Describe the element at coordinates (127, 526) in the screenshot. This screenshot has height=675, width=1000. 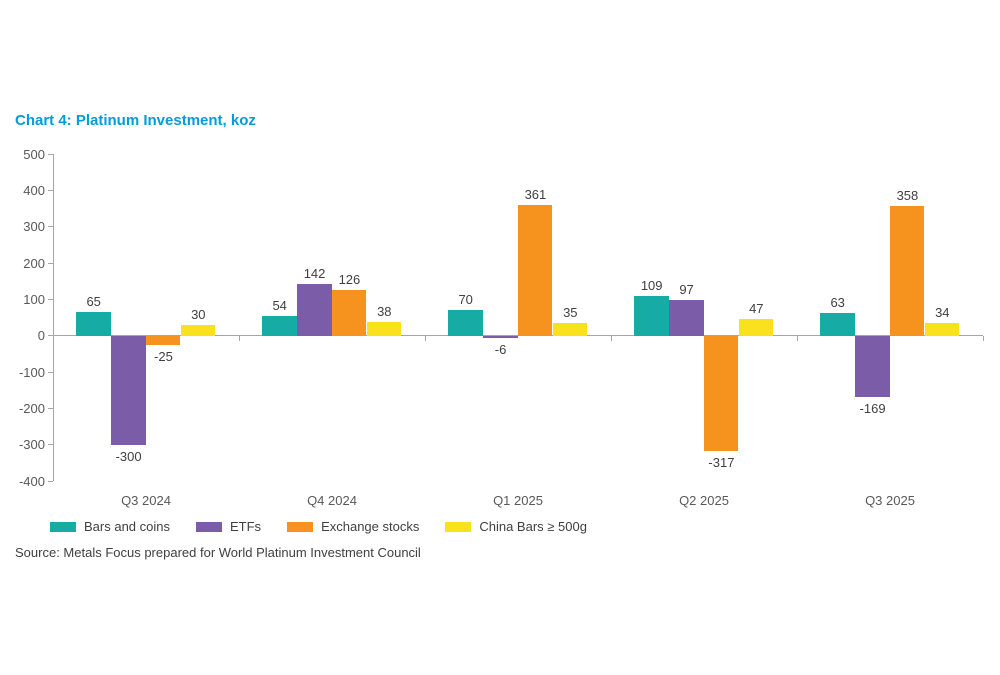
I see `legend-label: Bars and coins` at that location.